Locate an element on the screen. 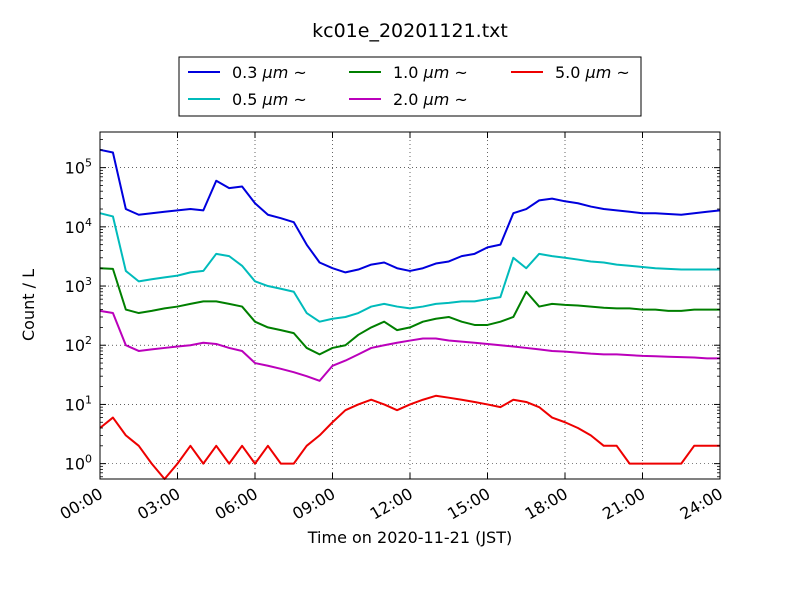  y-tick-label: 10⁴ is located at coordinates (78, 226).